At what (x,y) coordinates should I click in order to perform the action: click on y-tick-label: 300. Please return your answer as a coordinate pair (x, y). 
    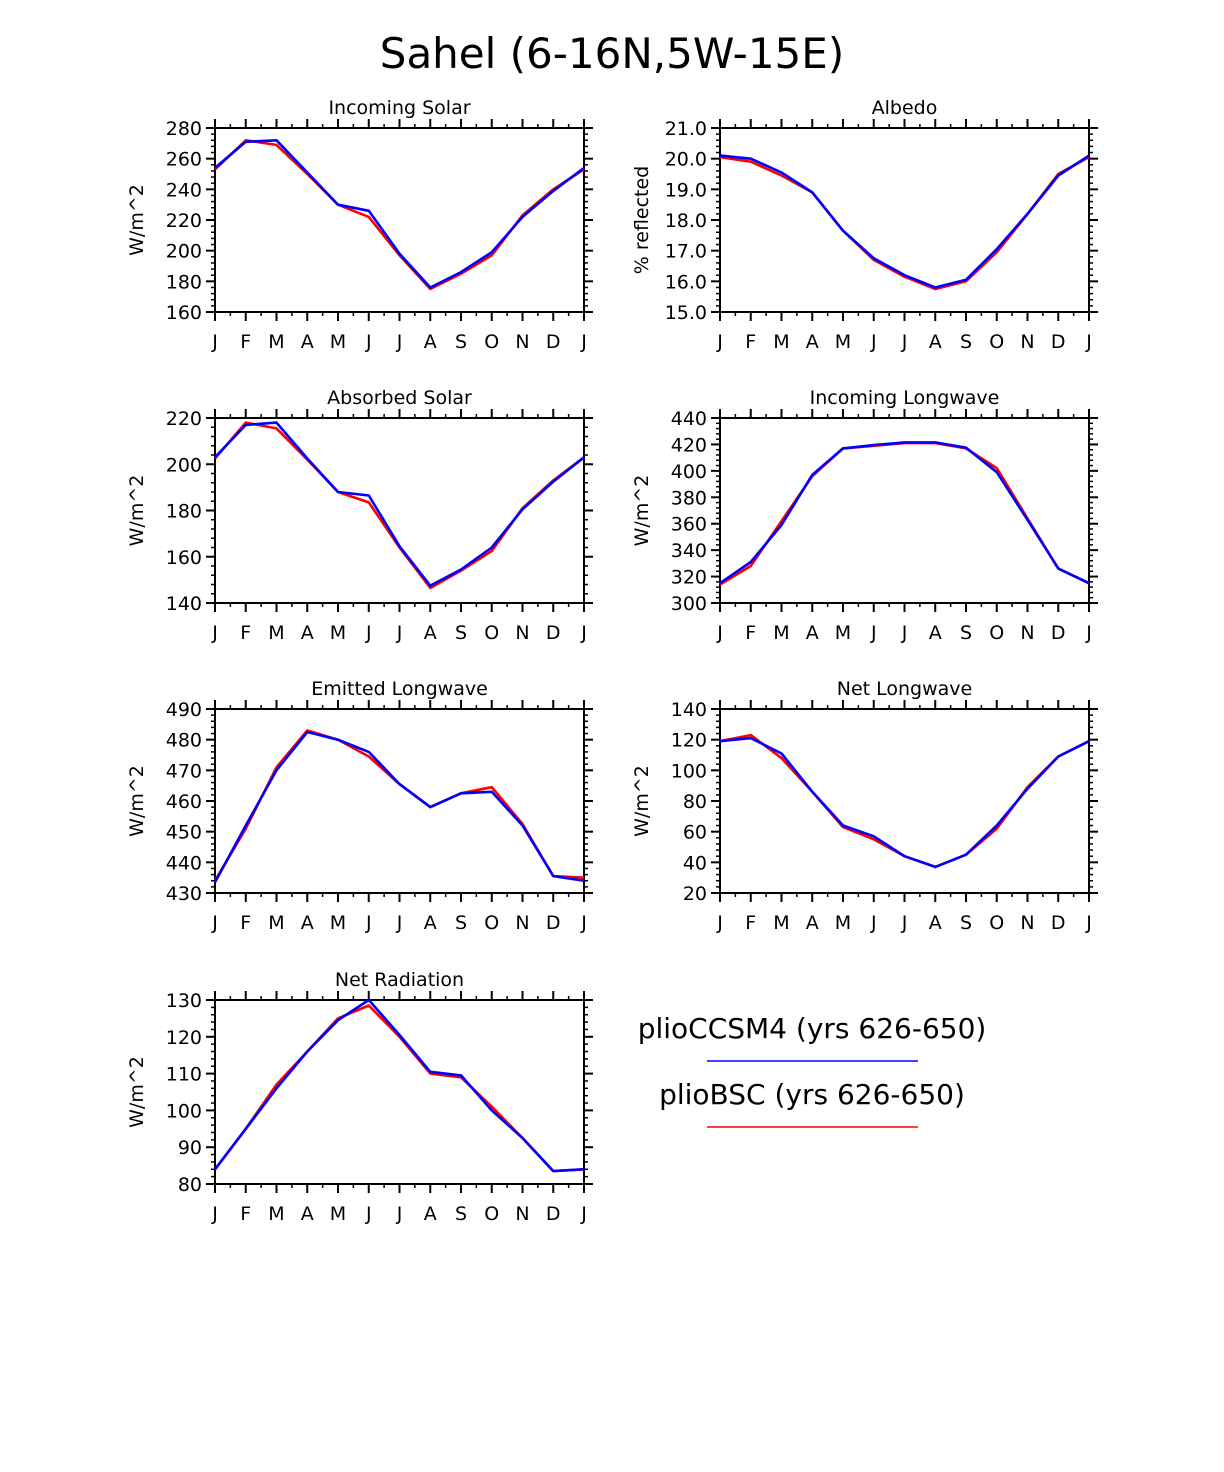
    Looking at the image, I should click on (689, 604).